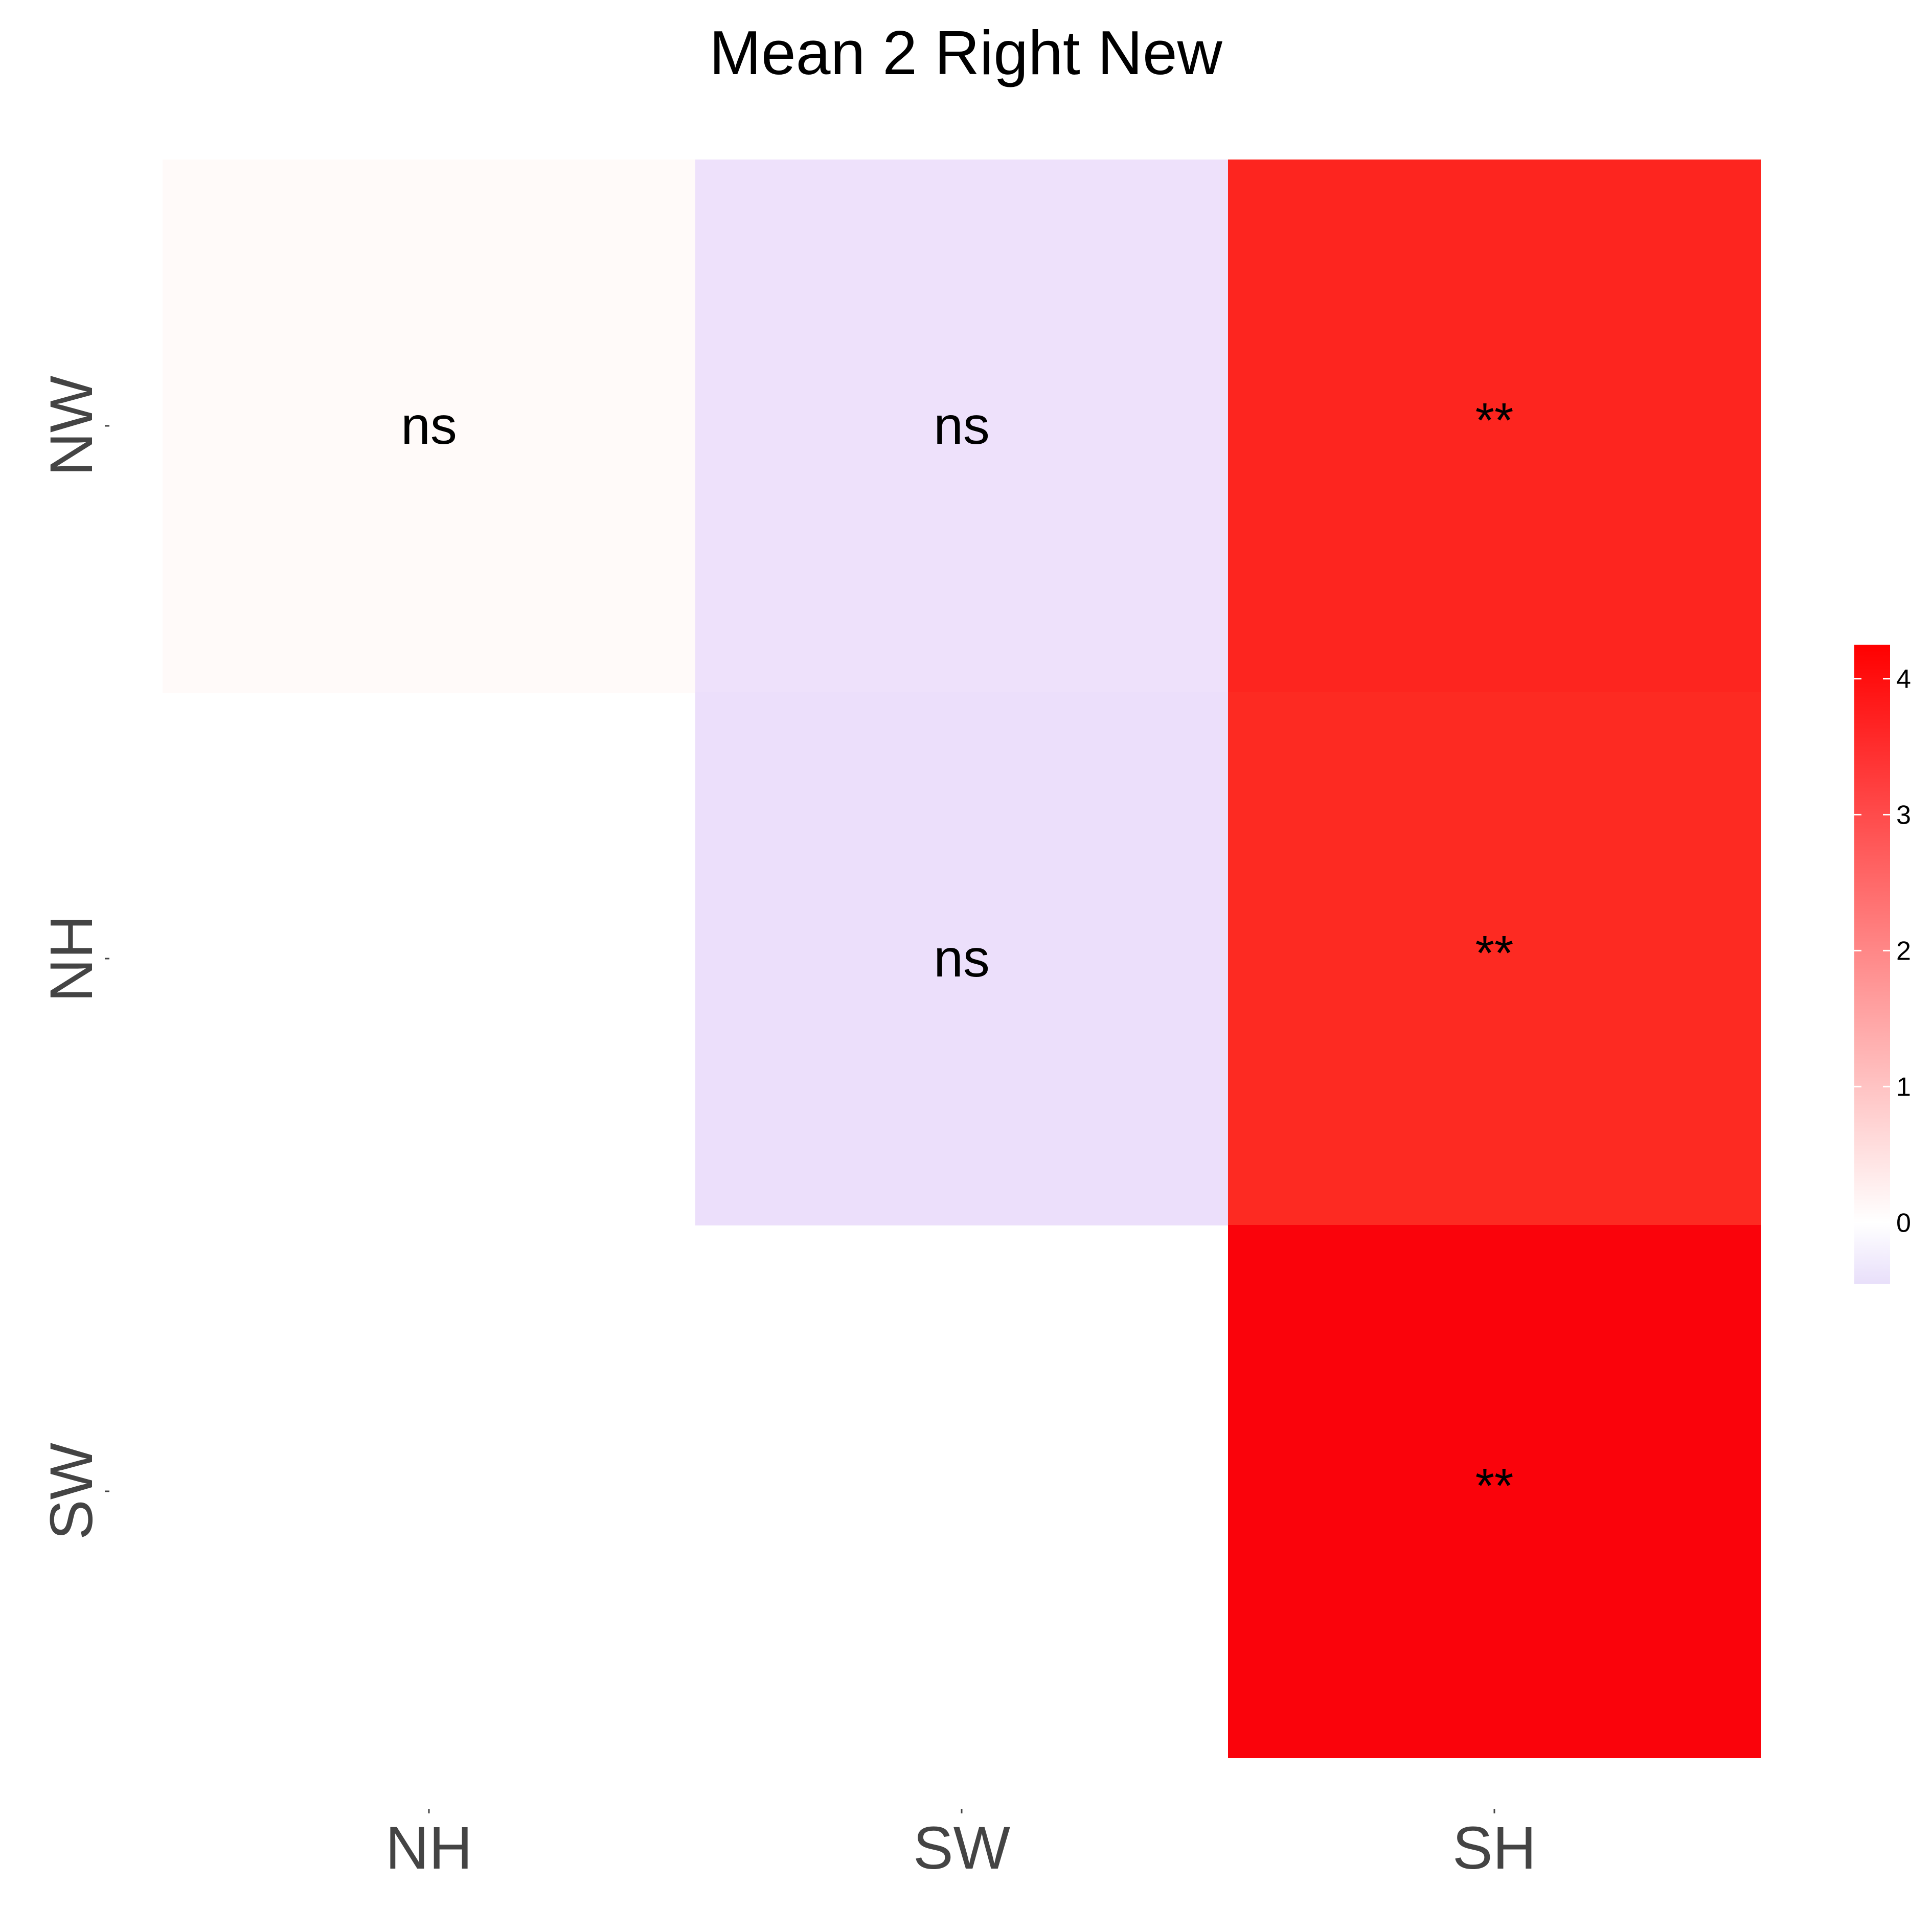  What do you see at coordinates (1903, 679) in the screenshot?
I see `colorbar-tick-label-4: 4` at bounding box center [1903, 679].